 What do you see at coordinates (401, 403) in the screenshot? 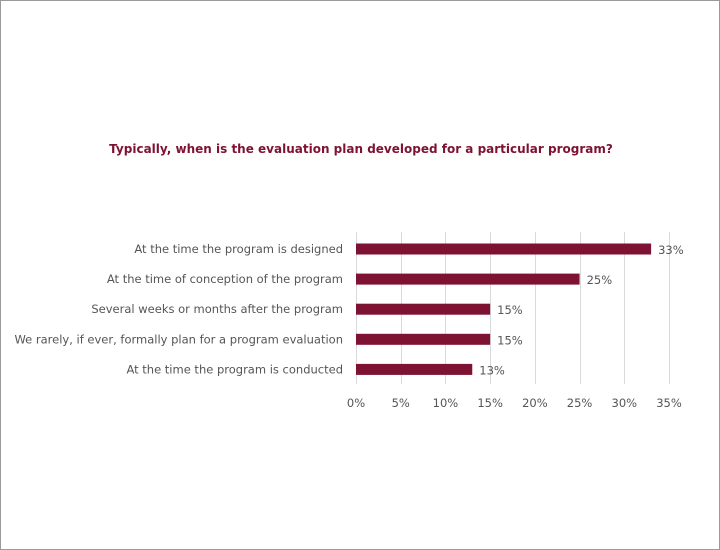
I see `x-tick-label: 5%` at bounding box center [401, 403].